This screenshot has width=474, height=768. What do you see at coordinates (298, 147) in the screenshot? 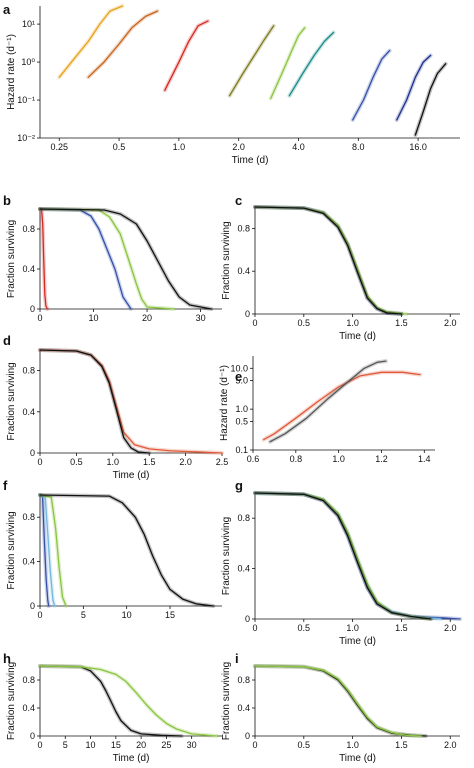
I see `x-tick-label: 4.0` at bounding box center [298, 147].